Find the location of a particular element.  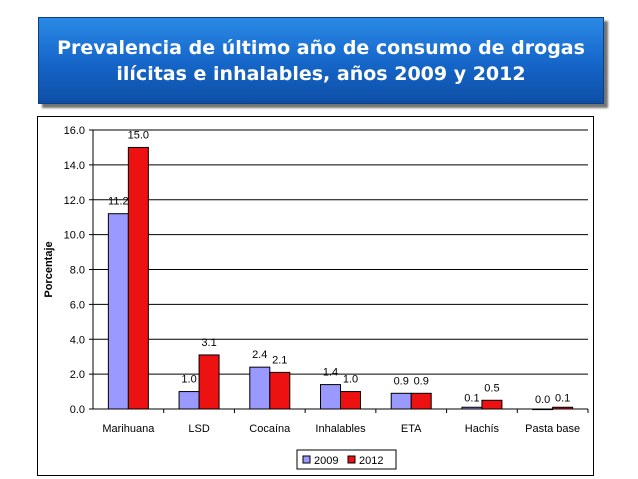

y-tick-label: 16.0 is located at coordinates (74, 131).